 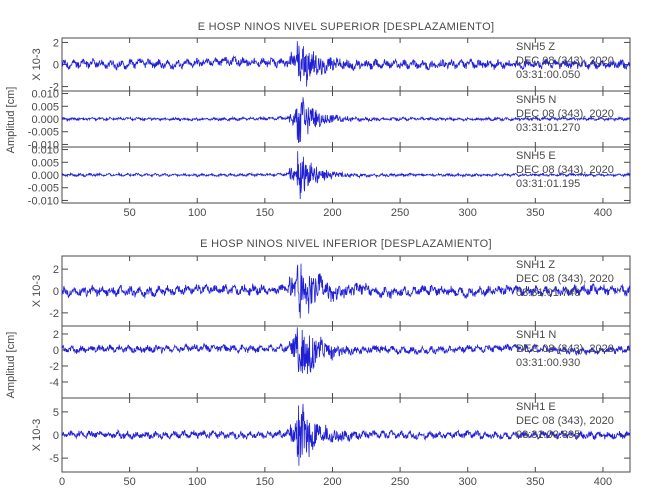 I want to click on station-component-label: SNH1 Z, so click(x=535, y=265).